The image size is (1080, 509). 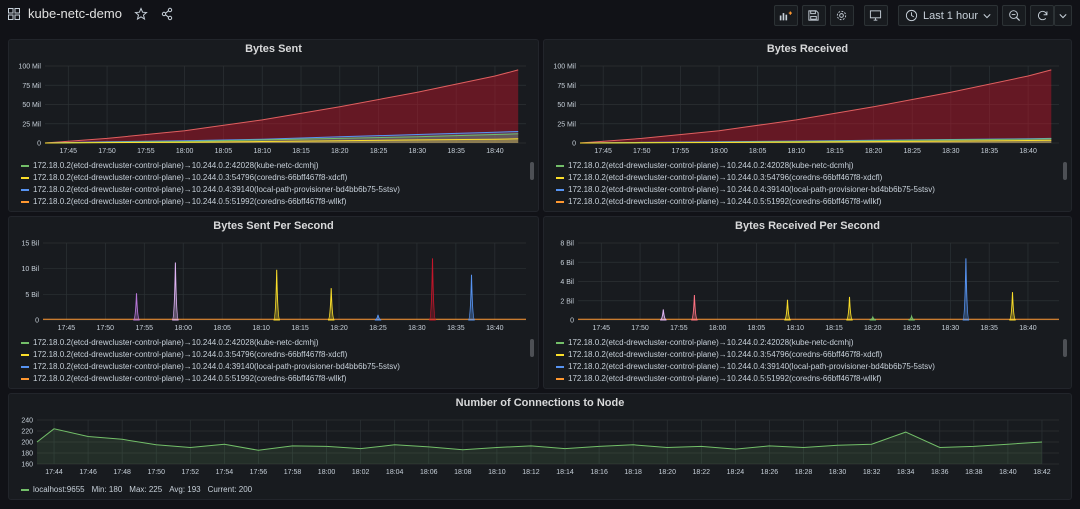 I want to click on panel-title: Number of Connections to Node, so click(x=540, y=403).